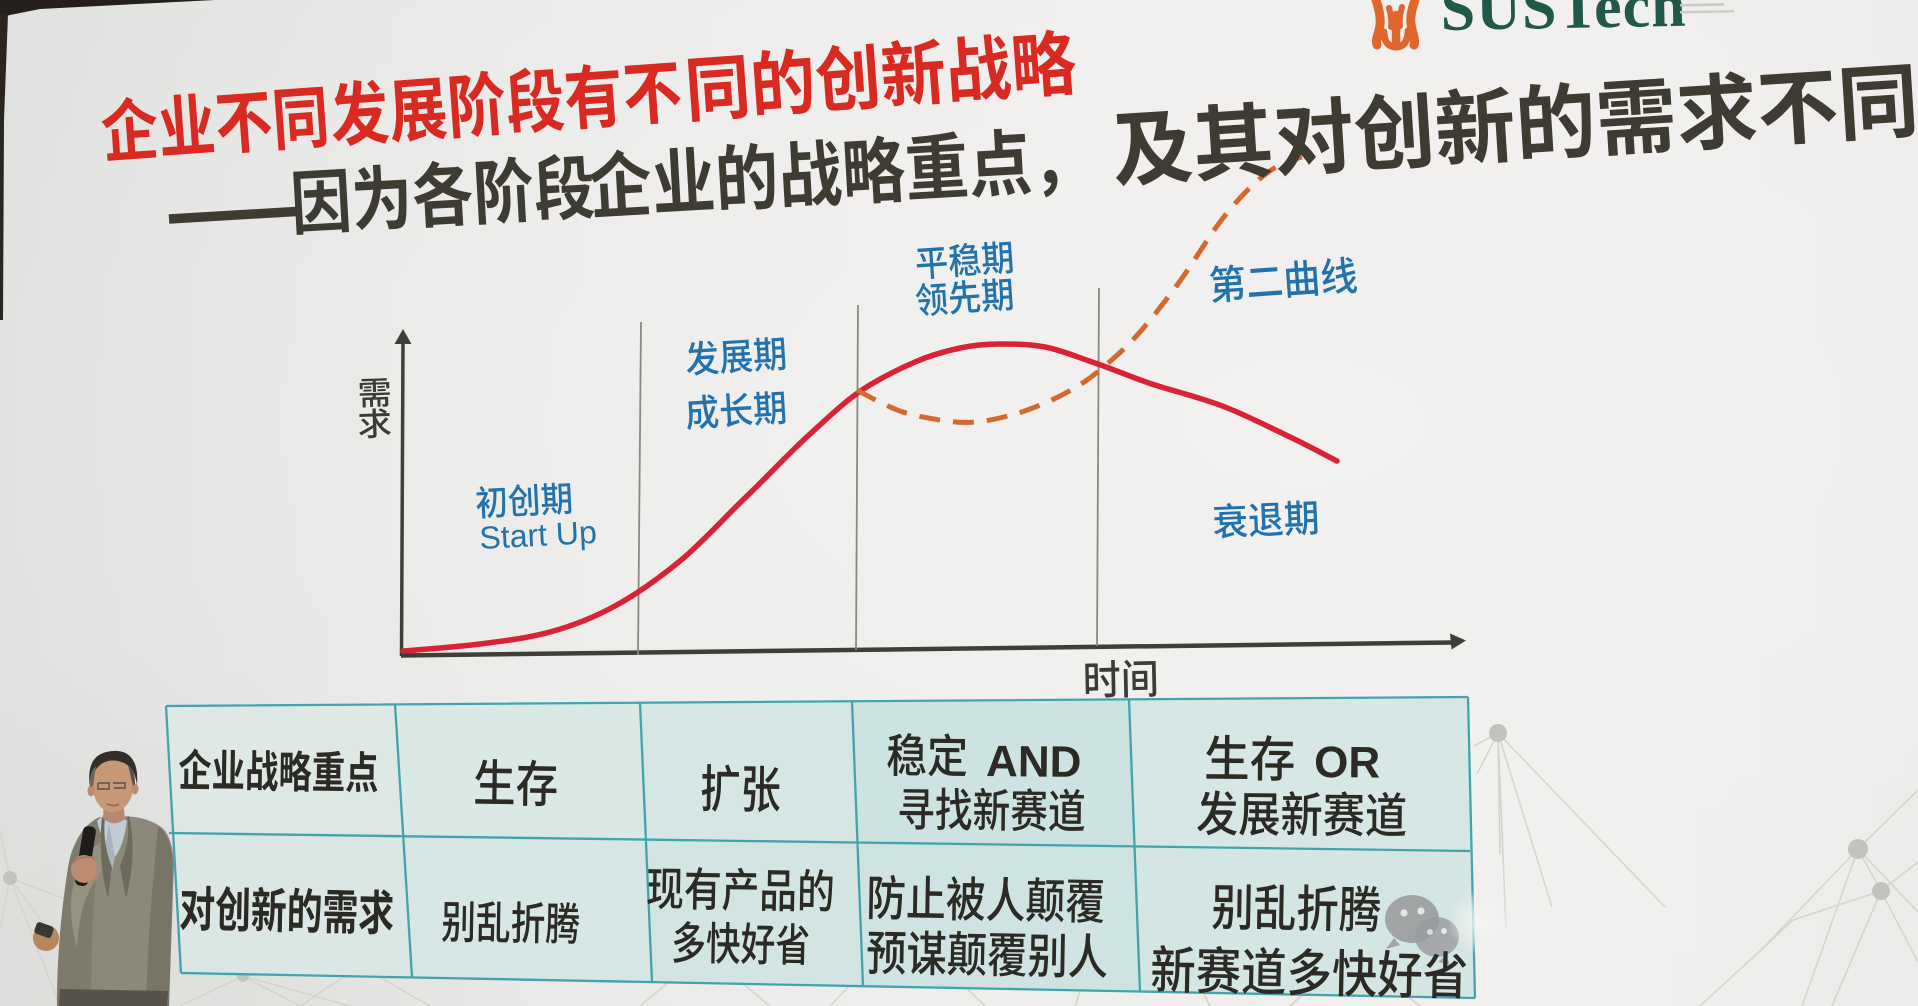 The height and width of the screenshot is (1006, 1918). What do you see at coordinates (1034, 762) in the screenshot?
I see `svg-text: AND` at bounding box center [1034, 762].